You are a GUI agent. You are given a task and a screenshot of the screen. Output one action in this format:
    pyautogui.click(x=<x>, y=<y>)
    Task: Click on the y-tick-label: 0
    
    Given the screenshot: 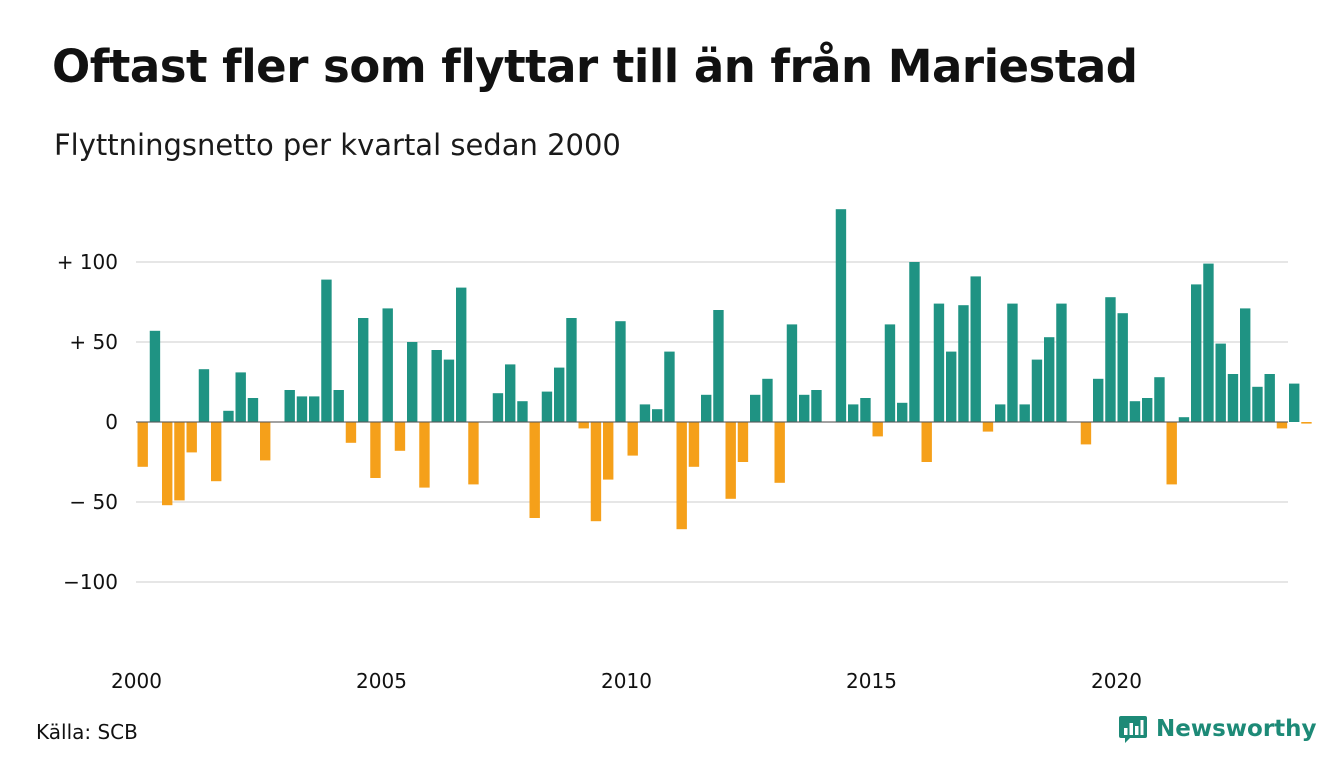 What is the action you would take?
    pyautogui.click(x=111, y=422)
    